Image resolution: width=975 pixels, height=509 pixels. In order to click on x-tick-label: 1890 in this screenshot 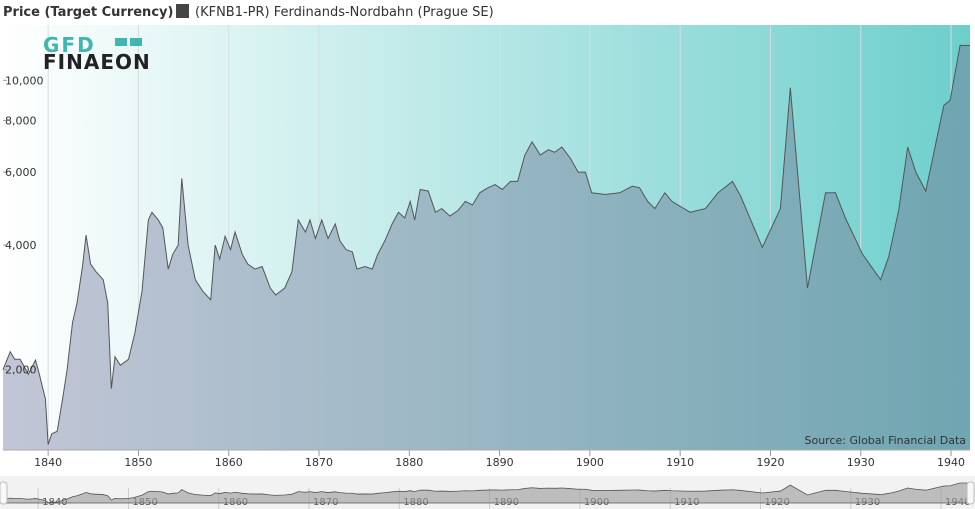, I will do `click(500, 462)`.